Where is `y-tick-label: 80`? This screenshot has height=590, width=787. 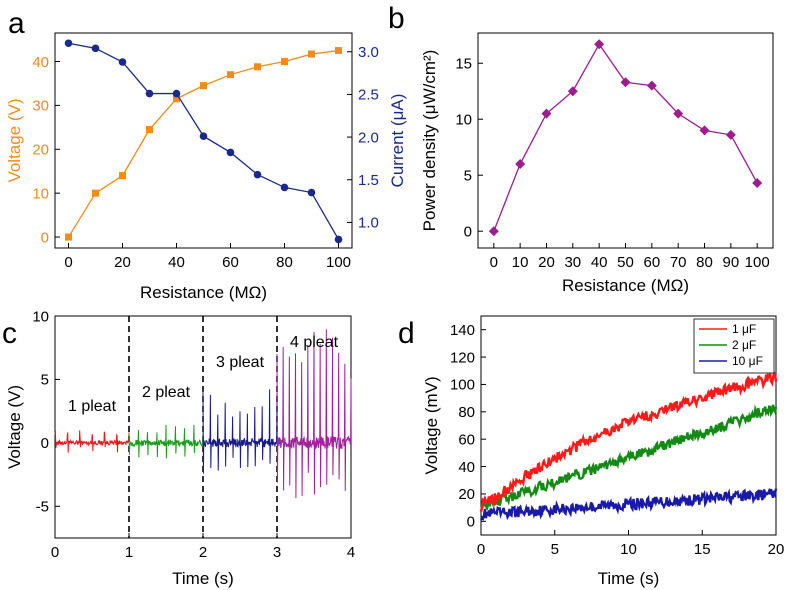 y-tick-label: 80 is located at coordinates (466, 412).